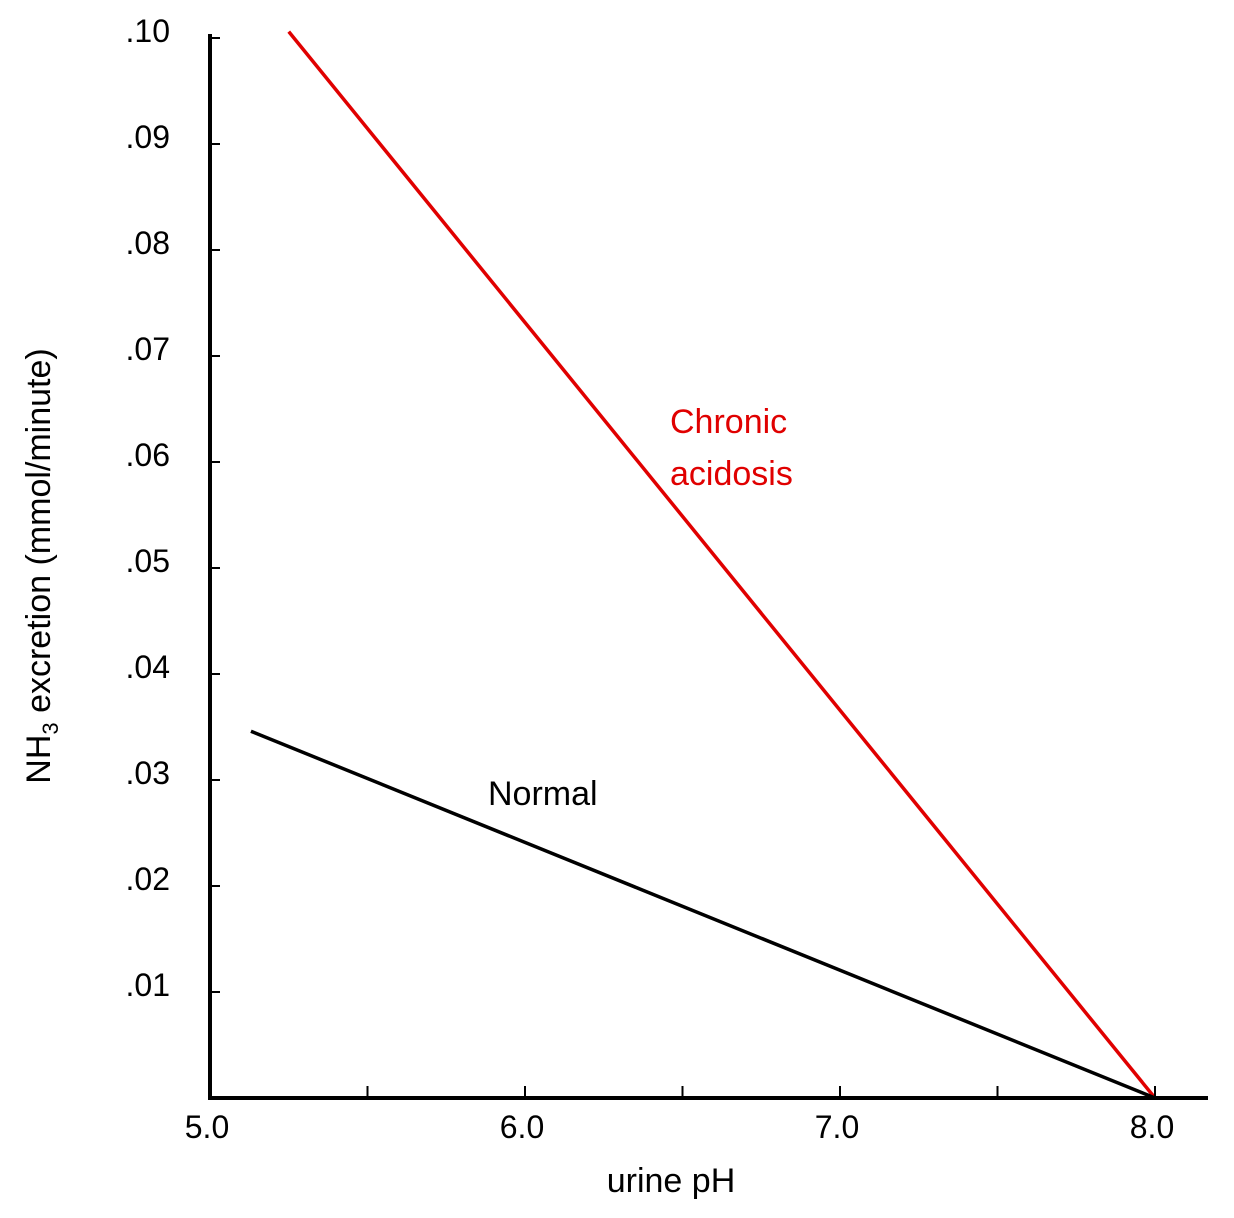 This screenshot has height=1218, width=1234. I want to click on series-label-normal: Normal, so click(543, 794).